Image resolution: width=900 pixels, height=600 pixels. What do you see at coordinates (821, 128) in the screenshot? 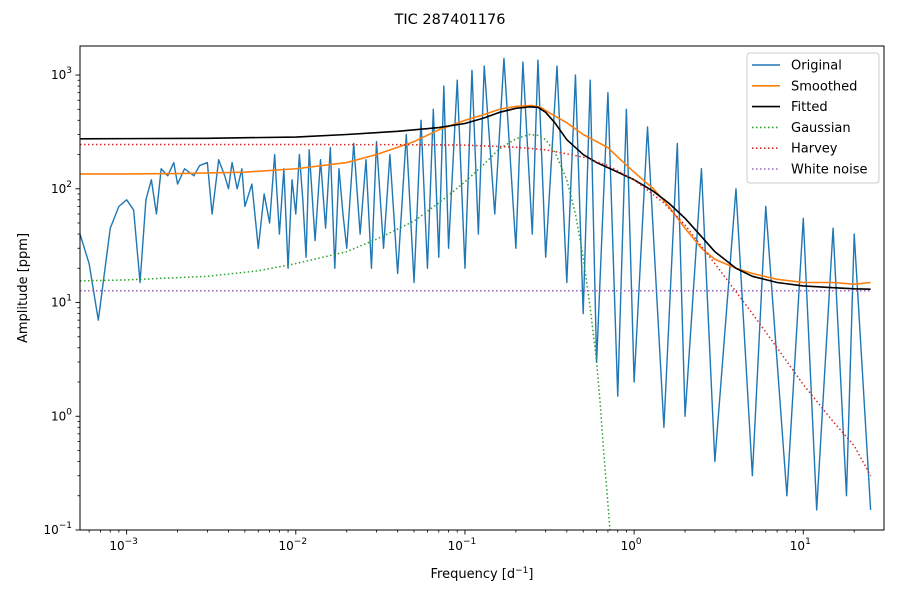
I see `legend-entry-label: Gaussian` at bounding box center [821, 128].